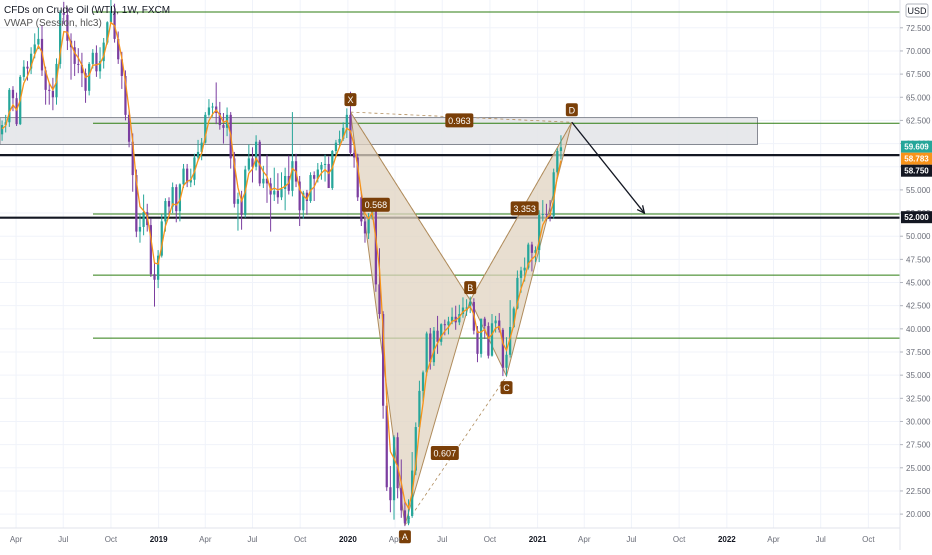 The image size is (932, 555). I want to click on resistance-zone, so click(379, 131).